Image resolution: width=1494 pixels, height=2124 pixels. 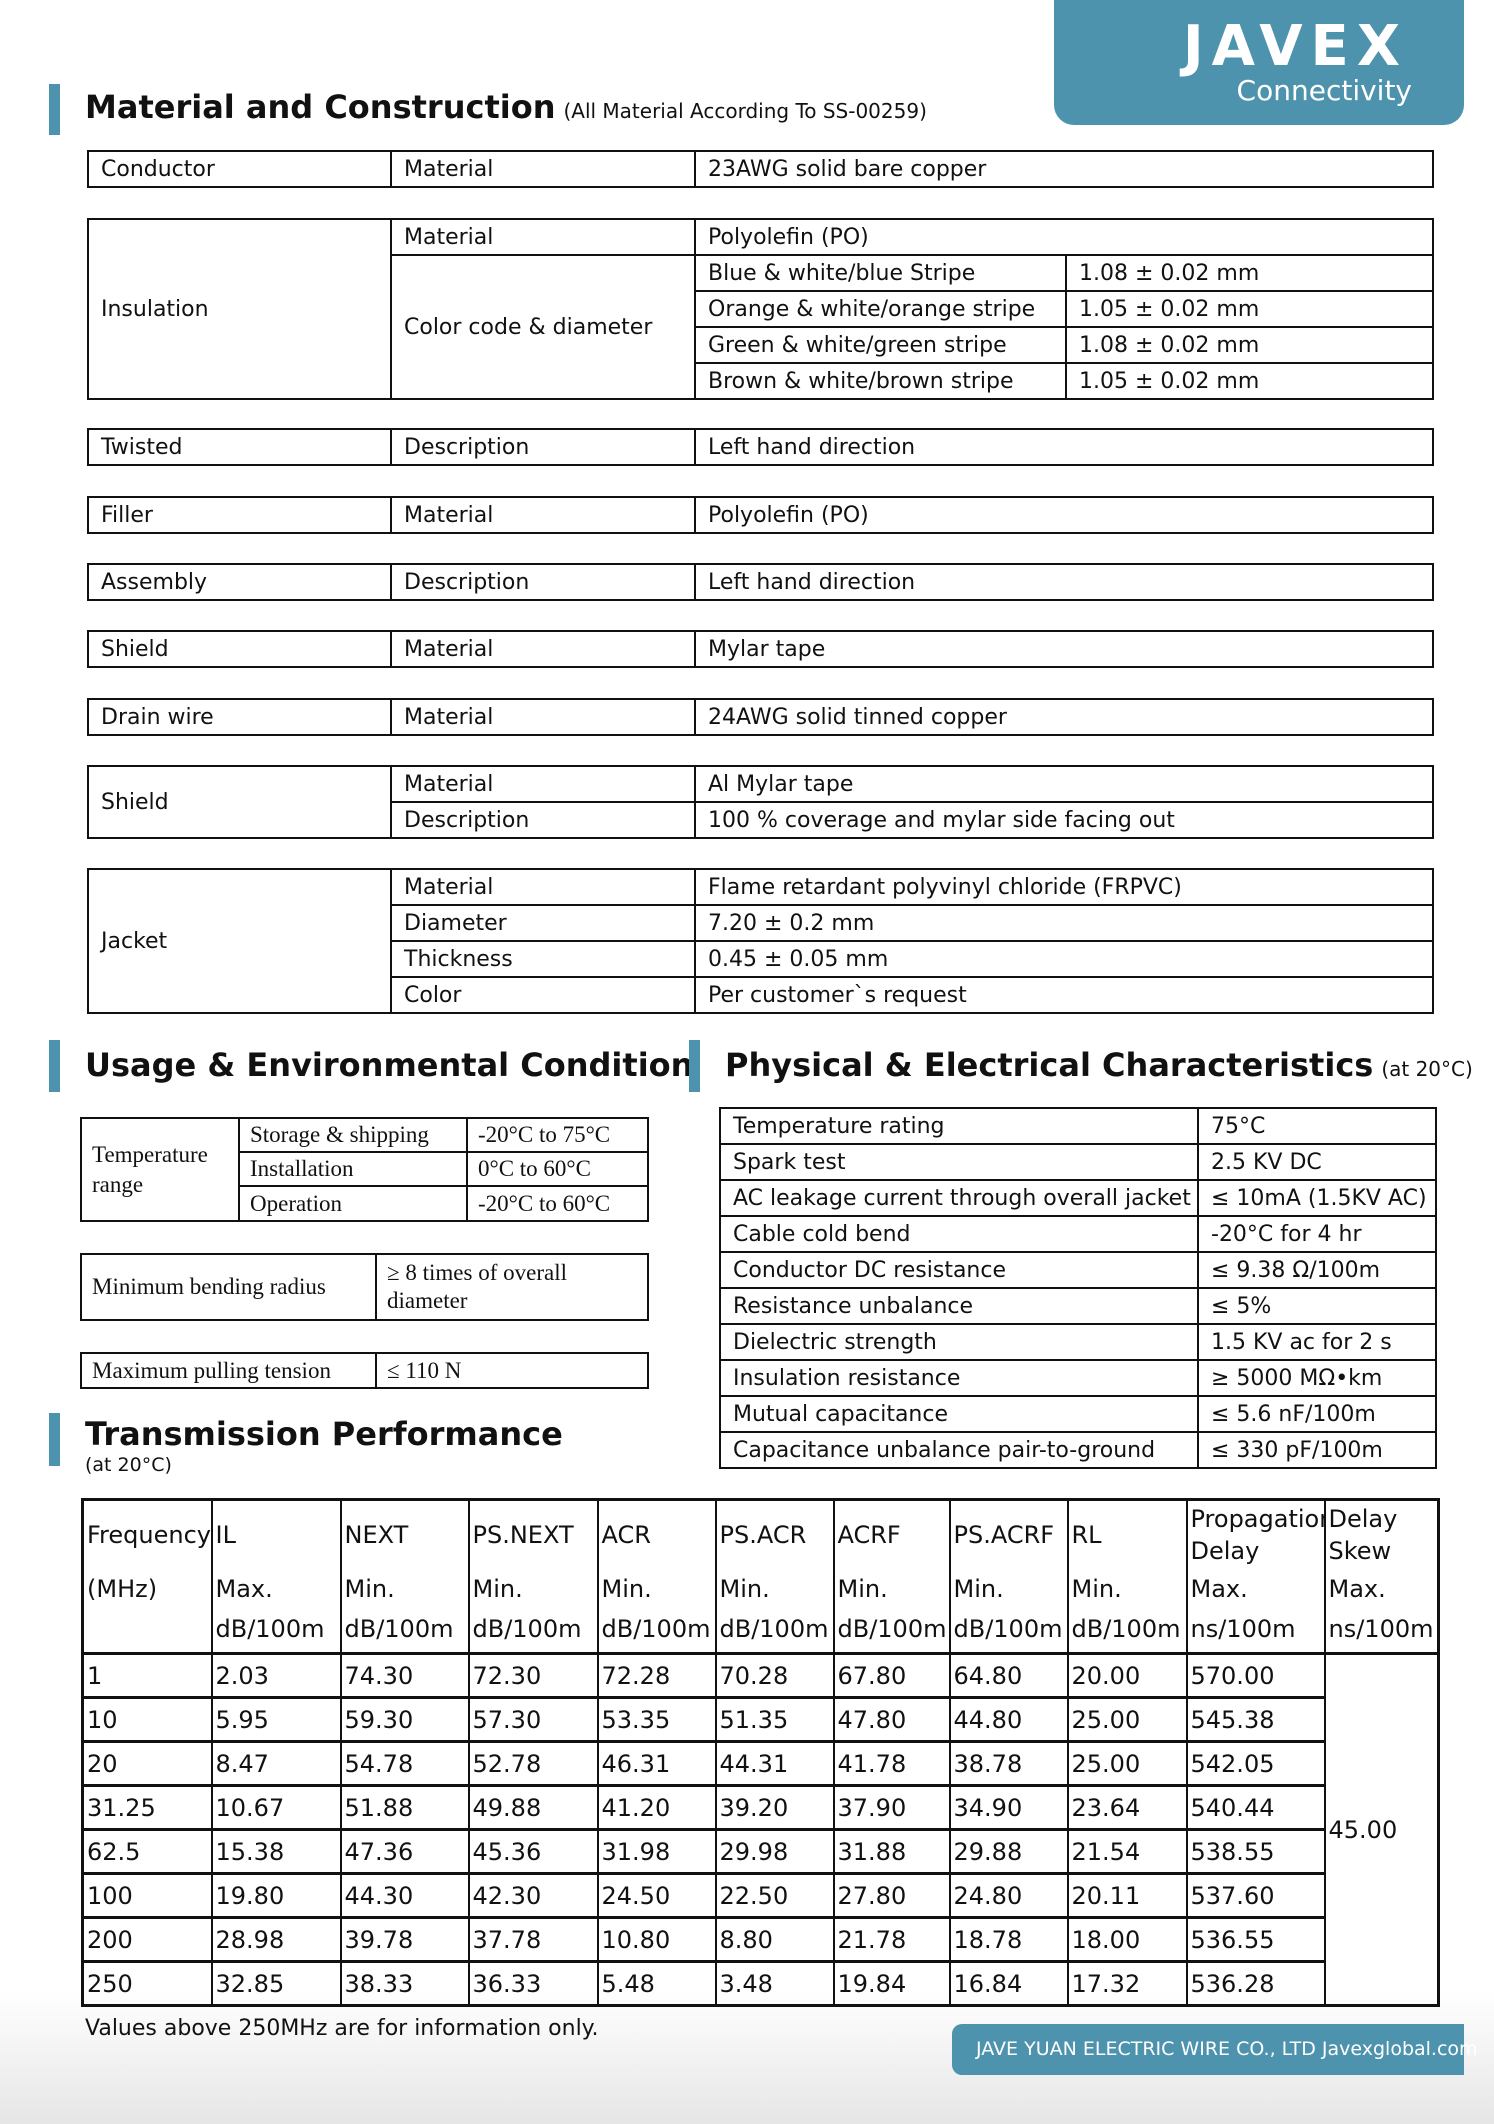 I want to click on cell: 24.80, so click(x=1008, y=1895).